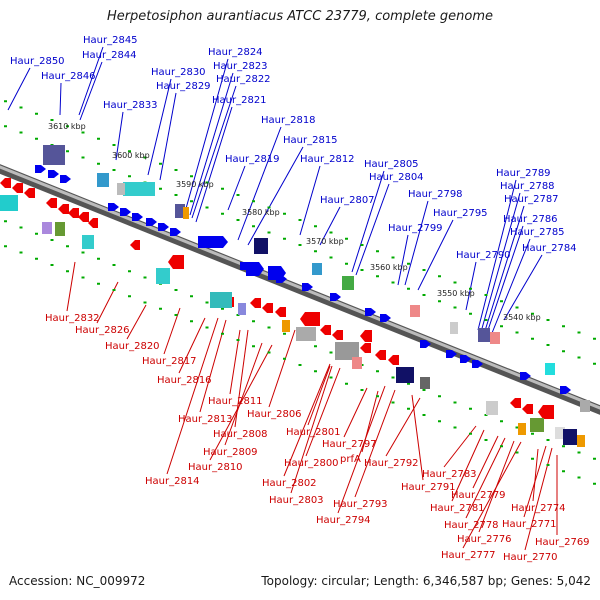 The image size is (600, 600). What do you see at coordinates (239, 100) in the screenshot?
I see `forward-gene-label: Haur_2821` at bounding box center [239, 100].